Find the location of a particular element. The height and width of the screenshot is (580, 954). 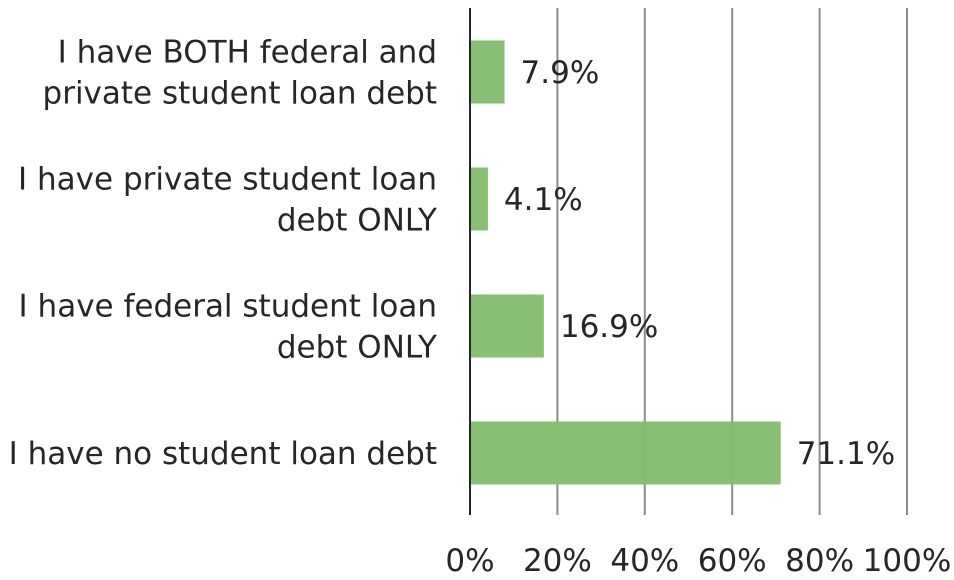

x-tick-labels: 0% 20% 40% 60% 80% 100% is located at coordinates (698, 561).